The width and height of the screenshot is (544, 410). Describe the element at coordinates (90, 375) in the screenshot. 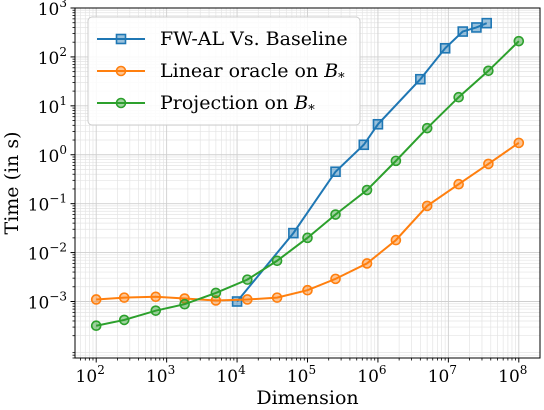

I see `x-tick-label: 10²` at that location.